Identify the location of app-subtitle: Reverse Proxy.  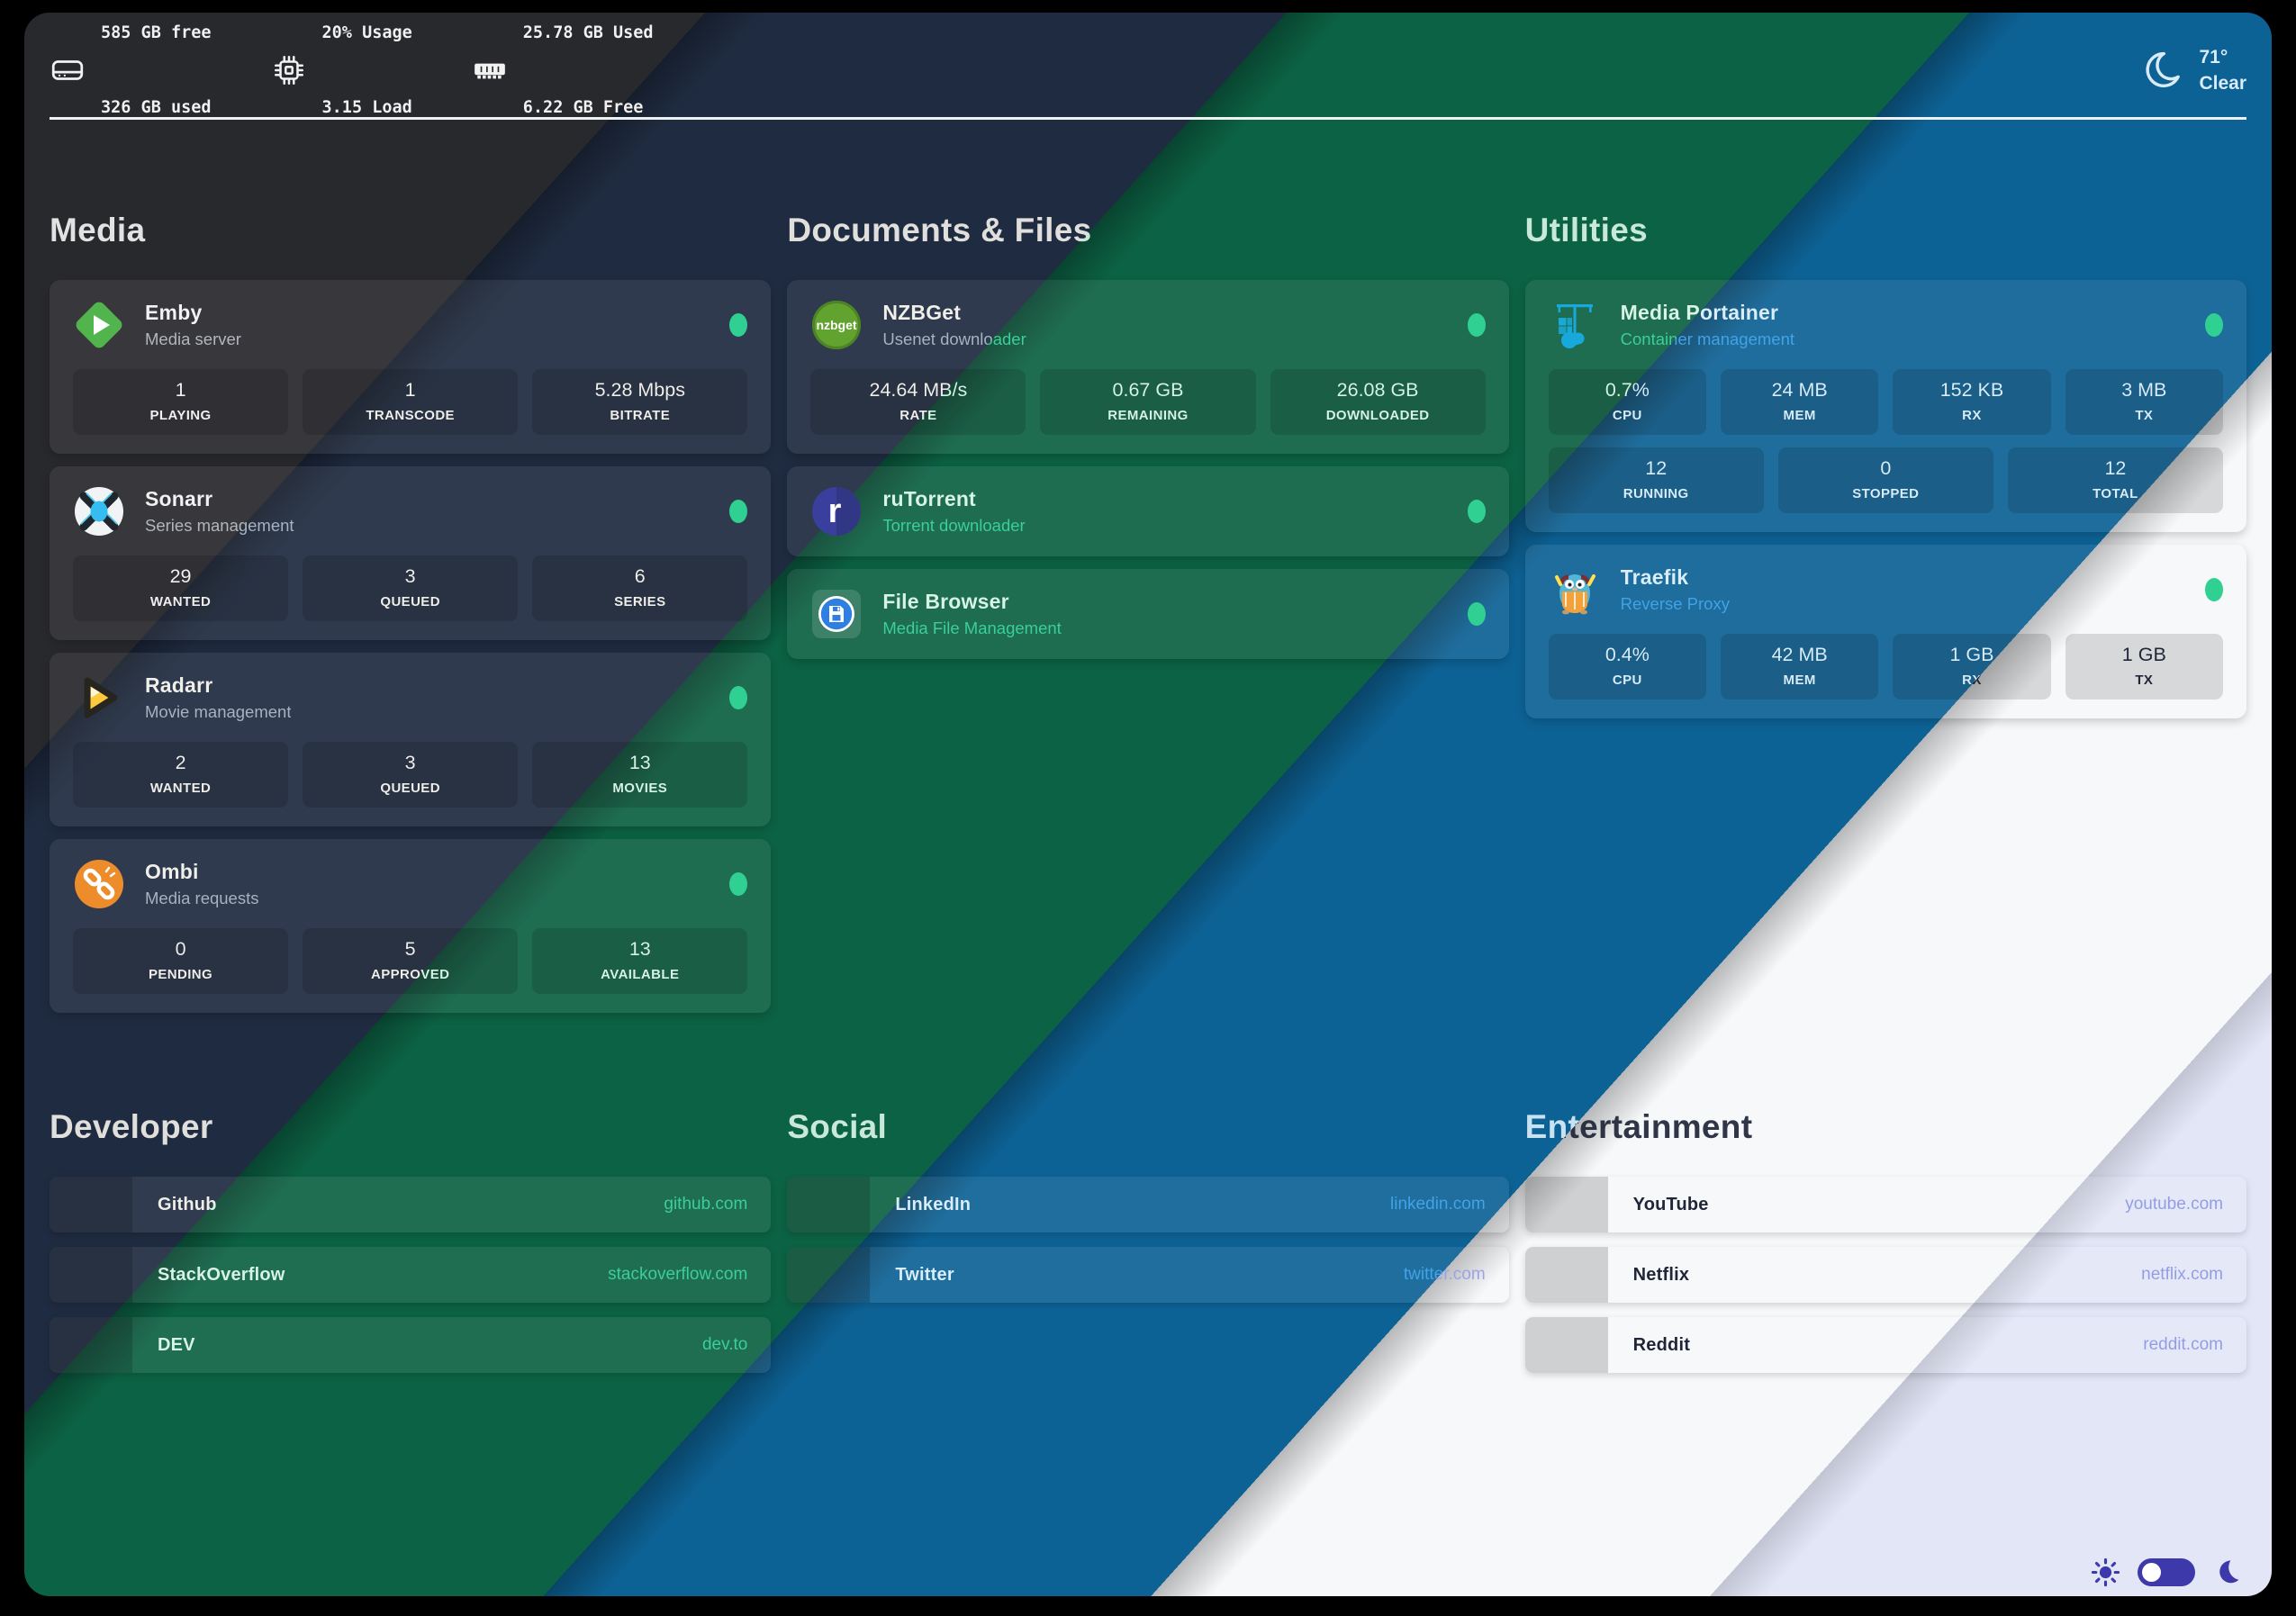
(1675, 603).